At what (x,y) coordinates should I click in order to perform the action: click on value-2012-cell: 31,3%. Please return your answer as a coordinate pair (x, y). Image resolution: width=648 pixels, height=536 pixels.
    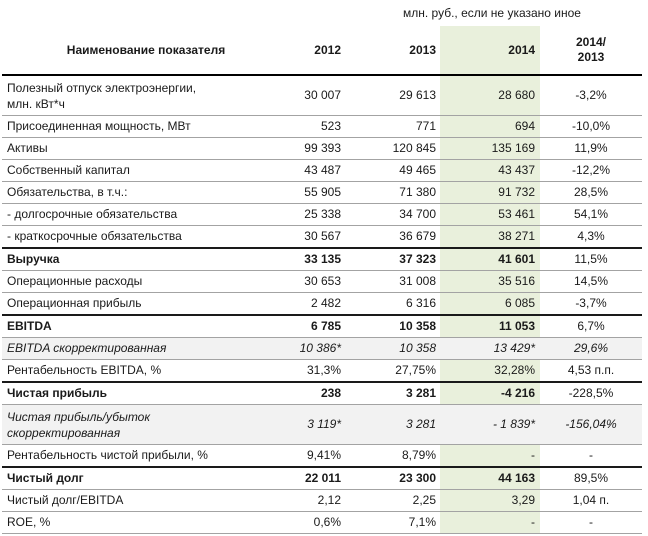
    Looking at the image, I should click on (317, 370).